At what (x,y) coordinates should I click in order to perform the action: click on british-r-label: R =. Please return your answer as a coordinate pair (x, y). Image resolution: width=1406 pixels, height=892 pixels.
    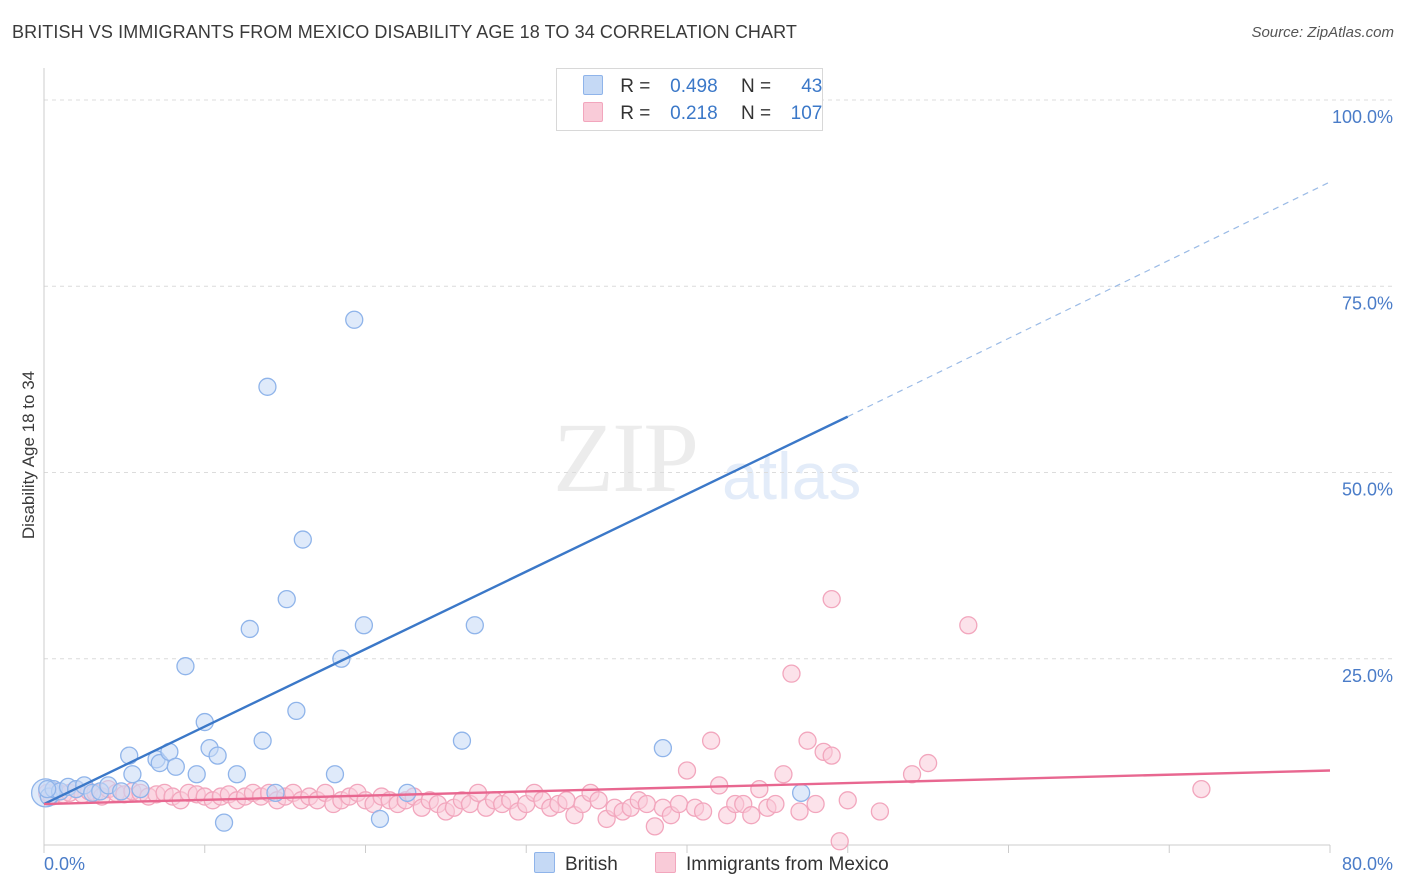
    Looking at the image, I should click on (635, 86).